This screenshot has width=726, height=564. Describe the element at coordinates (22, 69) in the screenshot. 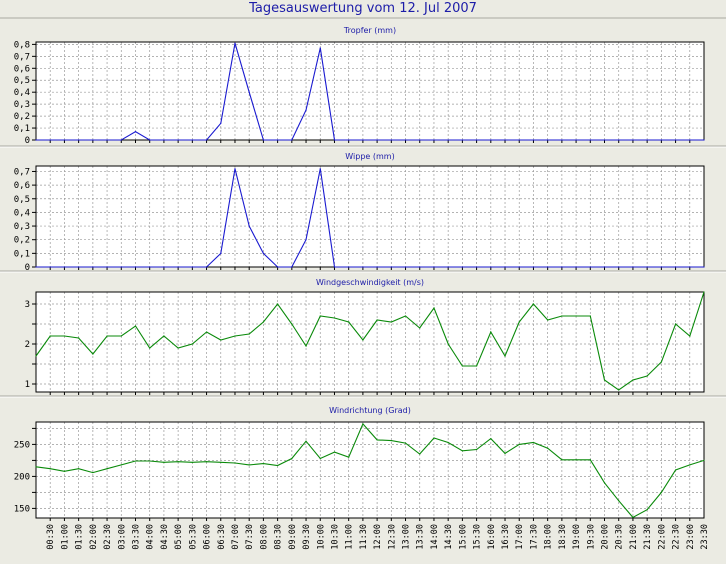

I see `y-tick-label: 0,6` at that location.